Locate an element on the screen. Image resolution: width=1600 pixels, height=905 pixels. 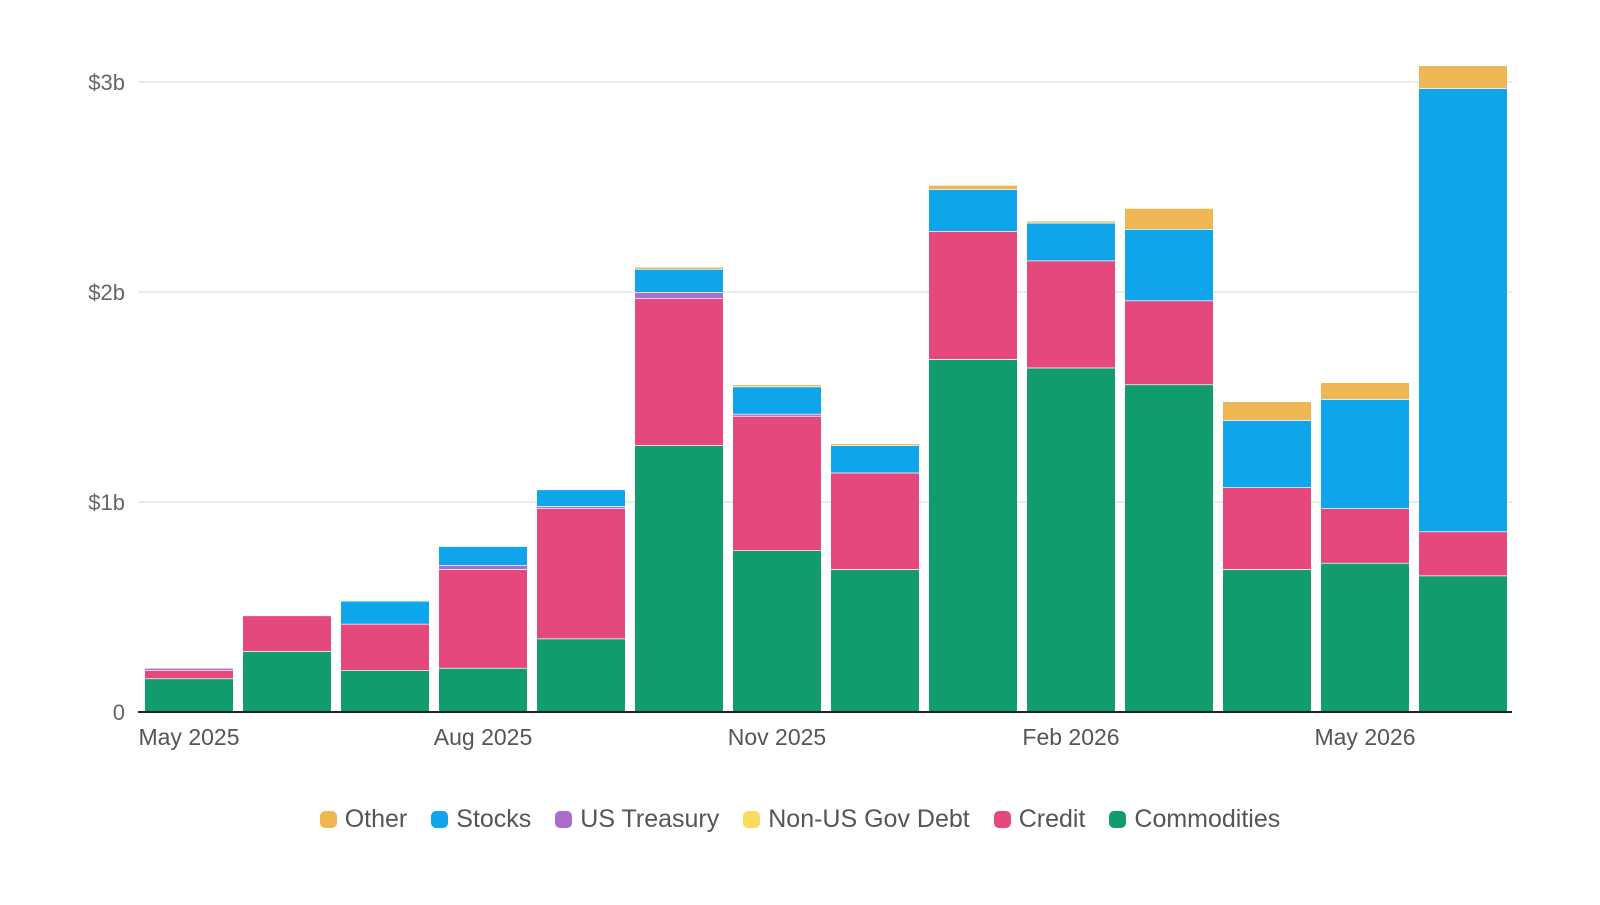
y-tick-label: $2b is located at coordinates (106, 292).